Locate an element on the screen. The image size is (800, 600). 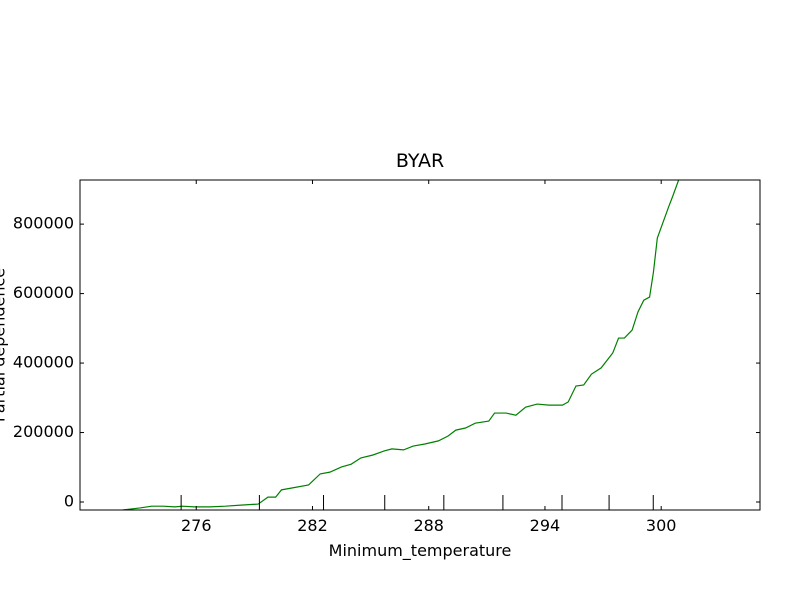
x-tick-label: 276 is located at coordinates (196, 525).